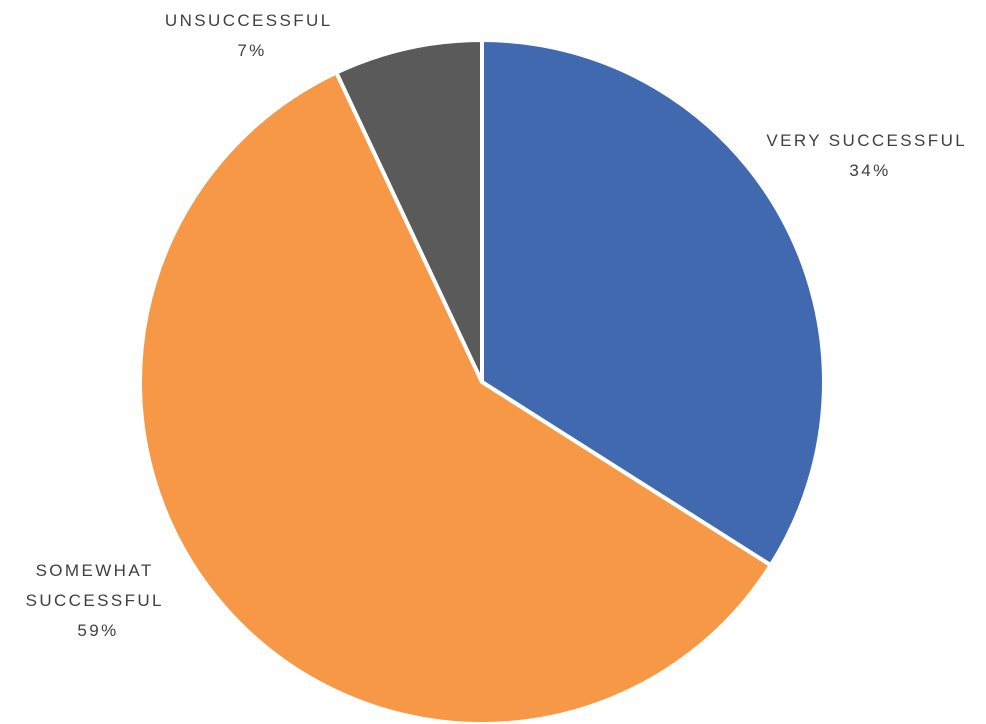 The image size is (986, 724). Describe the element at coordinates (869, 155) in the screenshot. I see `data-label-very-successful: VERY SUCCESSFUL 34%` at that location.